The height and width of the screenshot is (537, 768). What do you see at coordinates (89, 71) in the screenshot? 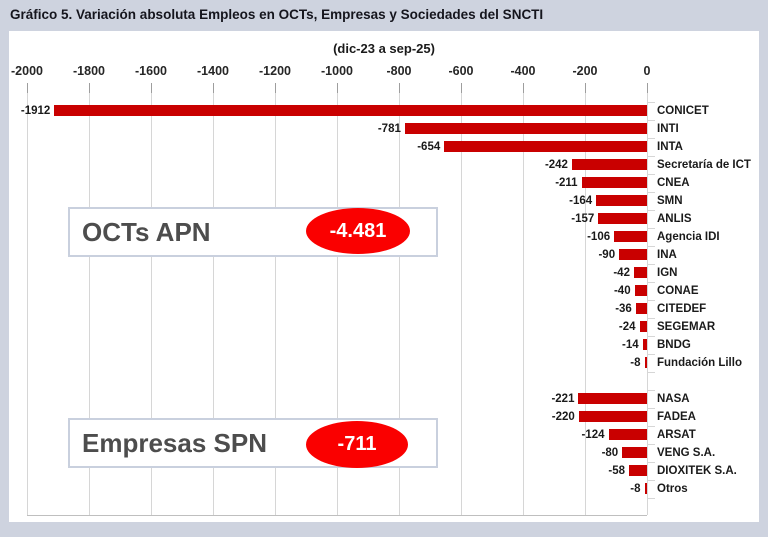
I see `axis-tick-label: -1800` at bounding box center [89, 71].